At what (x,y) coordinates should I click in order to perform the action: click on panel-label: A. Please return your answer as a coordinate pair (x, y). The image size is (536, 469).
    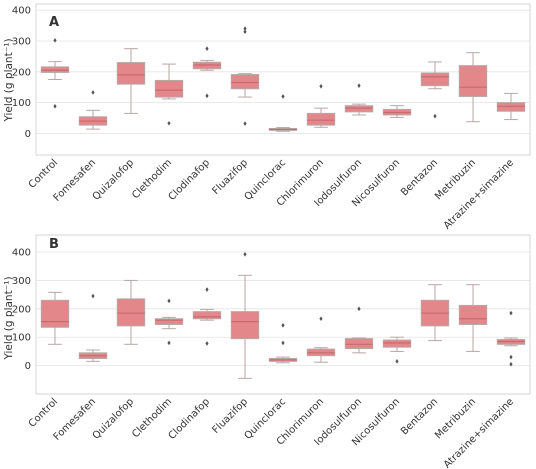
    Looking at the image, I should click on (54, 22).